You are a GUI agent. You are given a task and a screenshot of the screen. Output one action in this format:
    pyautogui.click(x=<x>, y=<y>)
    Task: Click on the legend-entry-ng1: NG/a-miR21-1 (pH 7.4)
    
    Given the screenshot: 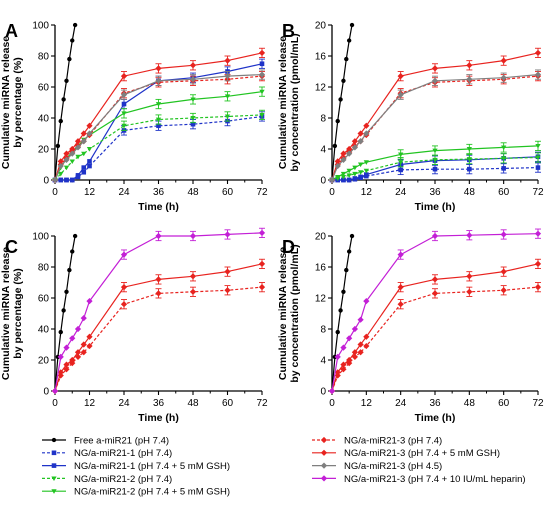 What is the action you would take?
    pyautogui.click(x=107, y=453)
    